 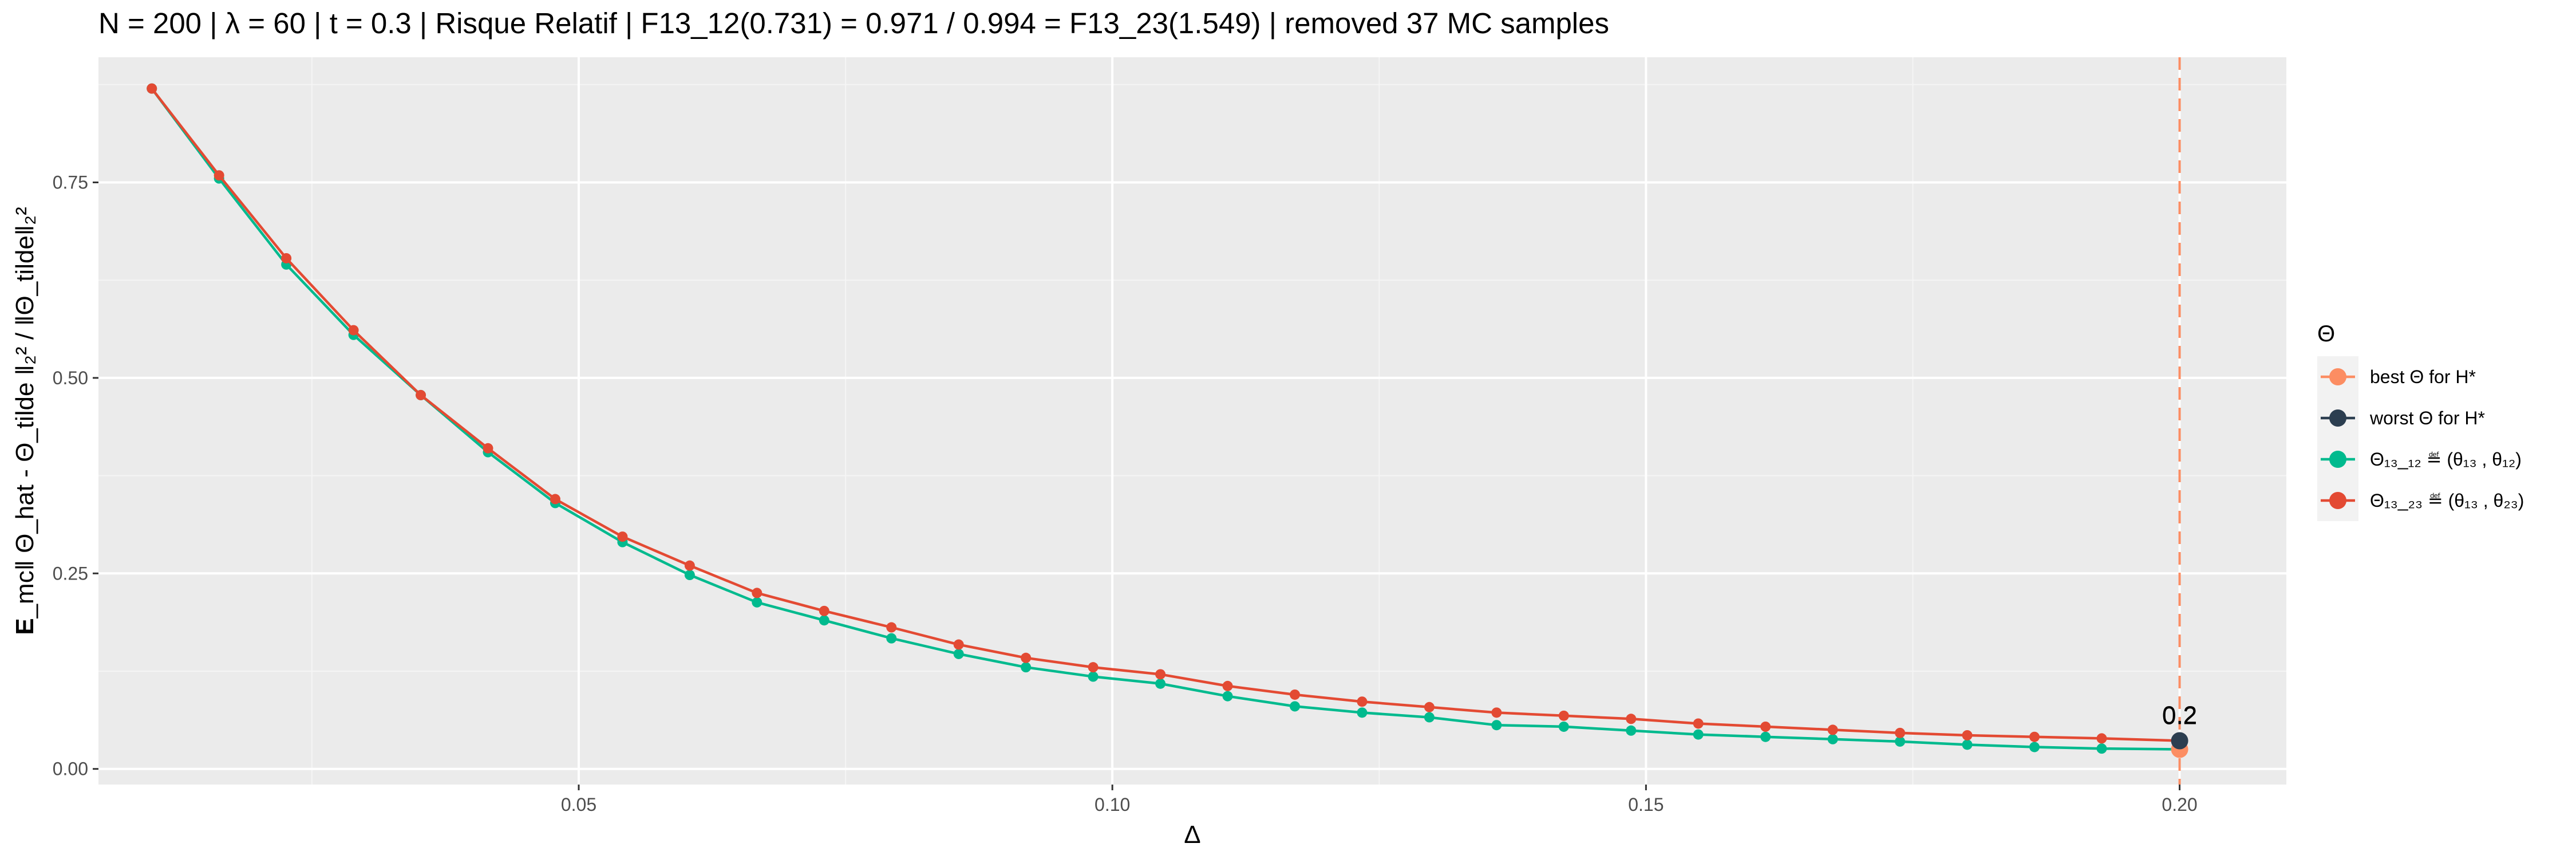 I want to click on y-tick-label: 0.25, so click(x=70, y=573).